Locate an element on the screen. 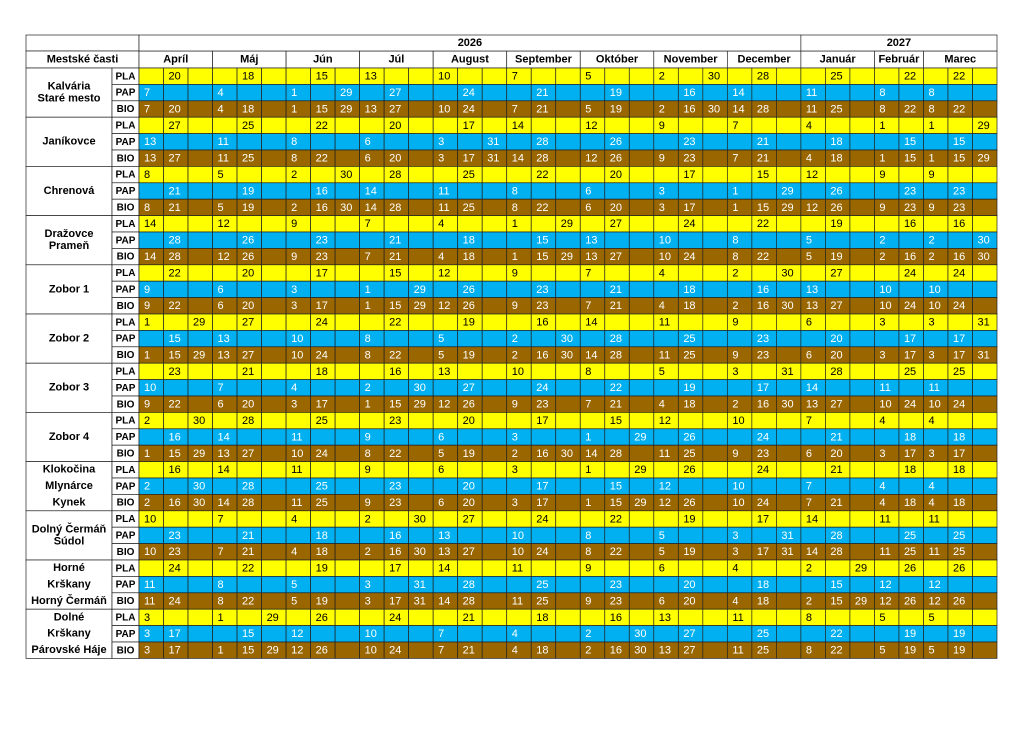 This screenshot has width=1024, height=729. date-value: 7 is located at coordinates (147, 93).